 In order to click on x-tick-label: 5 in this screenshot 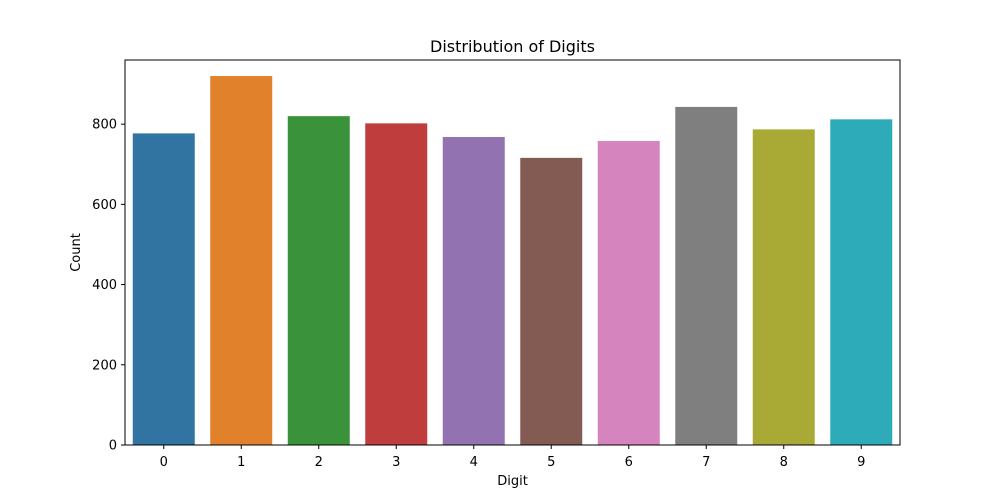, I will do `click(551, 462)`.